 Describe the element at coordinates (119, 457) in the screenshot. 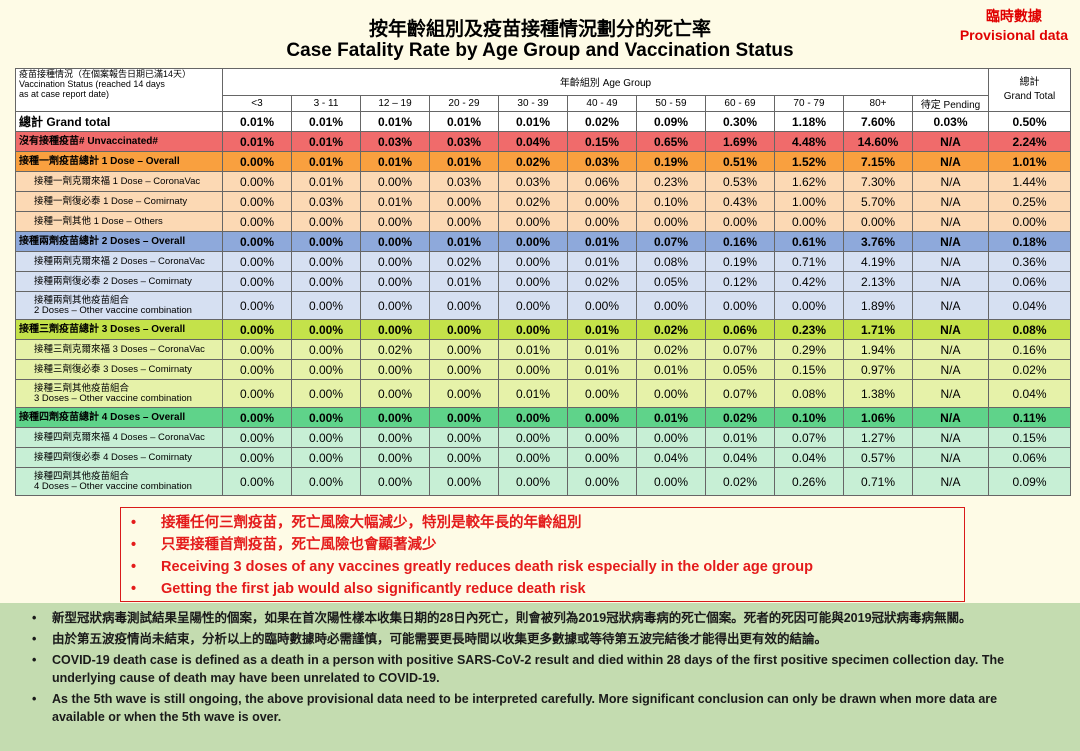

I see `row-label: 接種四劑復必泰 4 Doses – Comirnaty` at that location.